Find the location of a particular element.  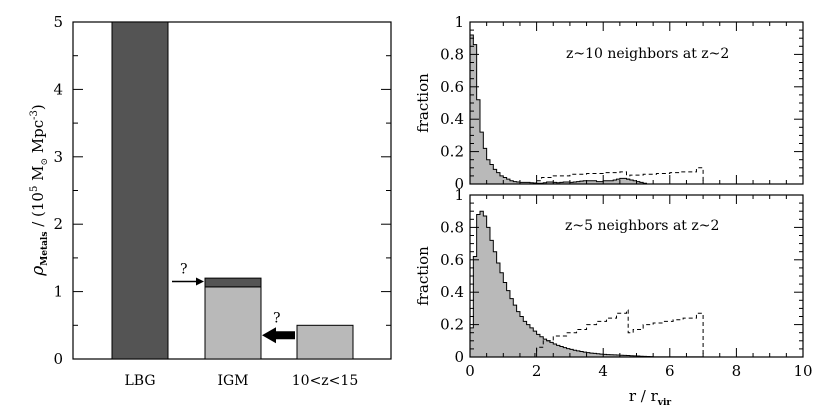

question-mark-1: ? is located at coordinates (184, 269).